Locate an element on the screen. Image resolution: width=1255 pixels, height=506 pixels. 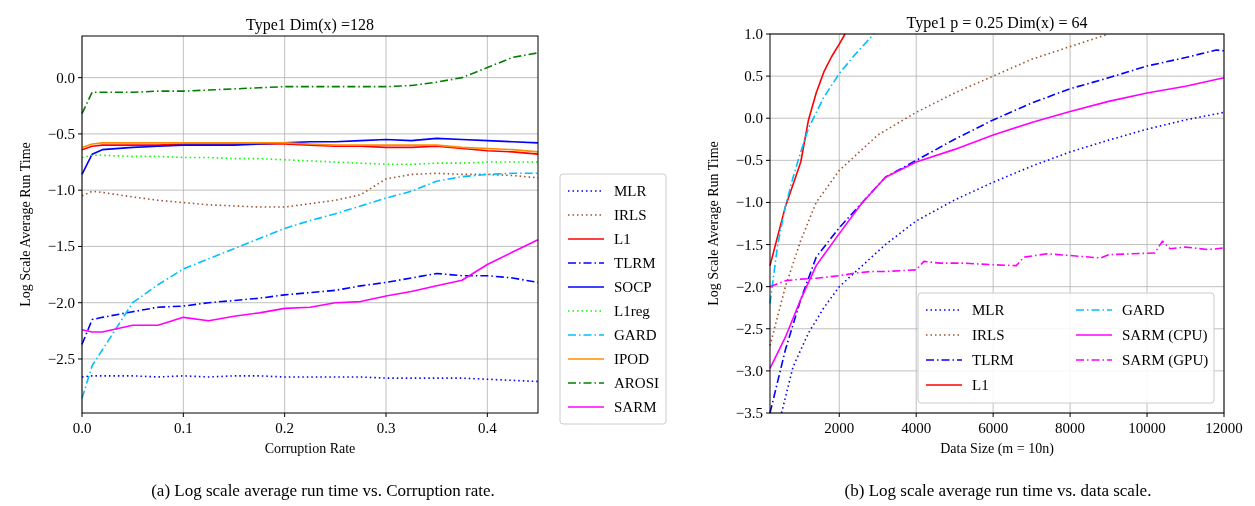
x-axis-title: Corruption Rate is located at coordinates (310, 448).